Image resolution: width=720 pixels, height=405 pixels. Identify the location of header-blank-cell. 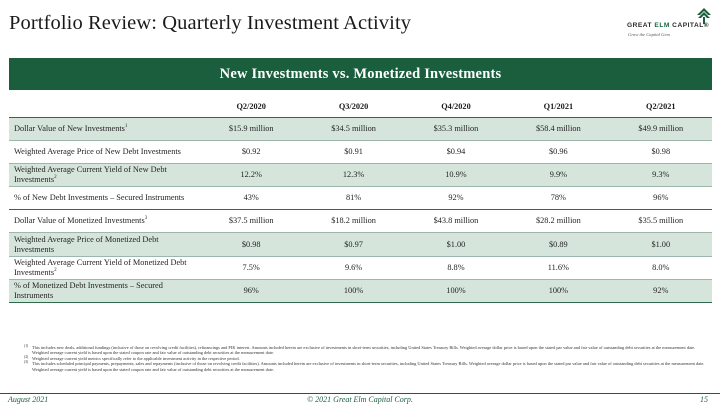
(104, 106).